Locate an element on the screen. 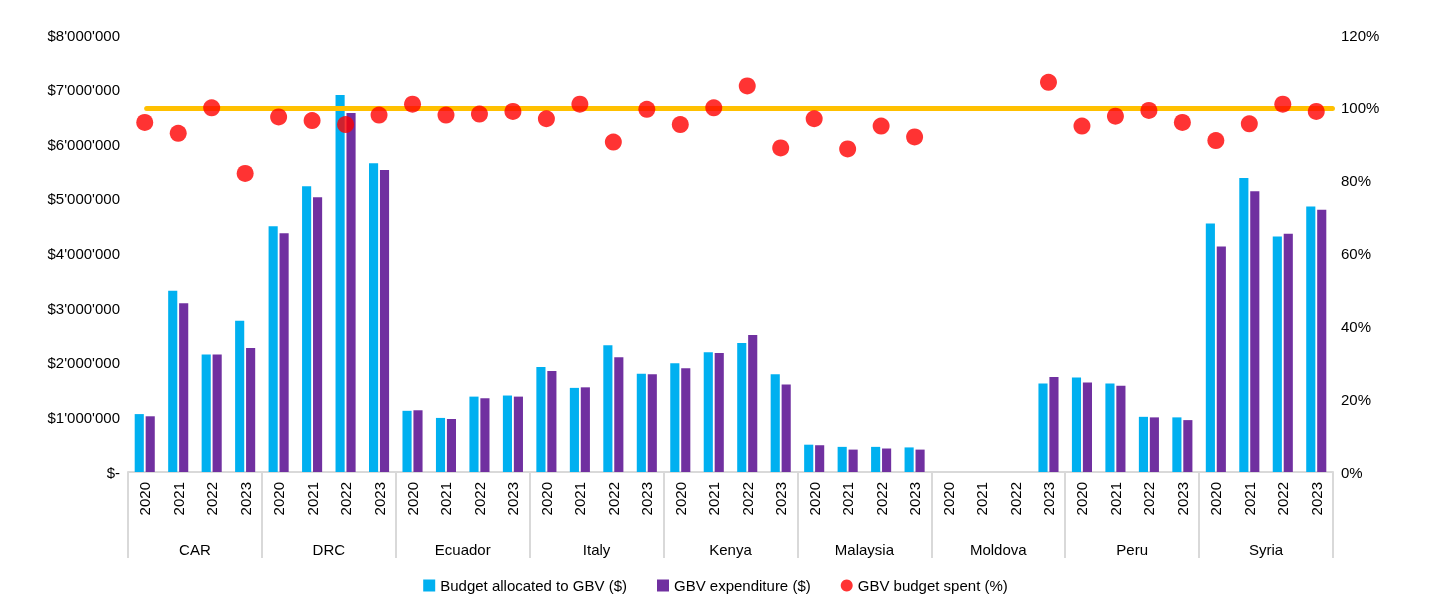  text: DRC is located at coordinates (329, 549).